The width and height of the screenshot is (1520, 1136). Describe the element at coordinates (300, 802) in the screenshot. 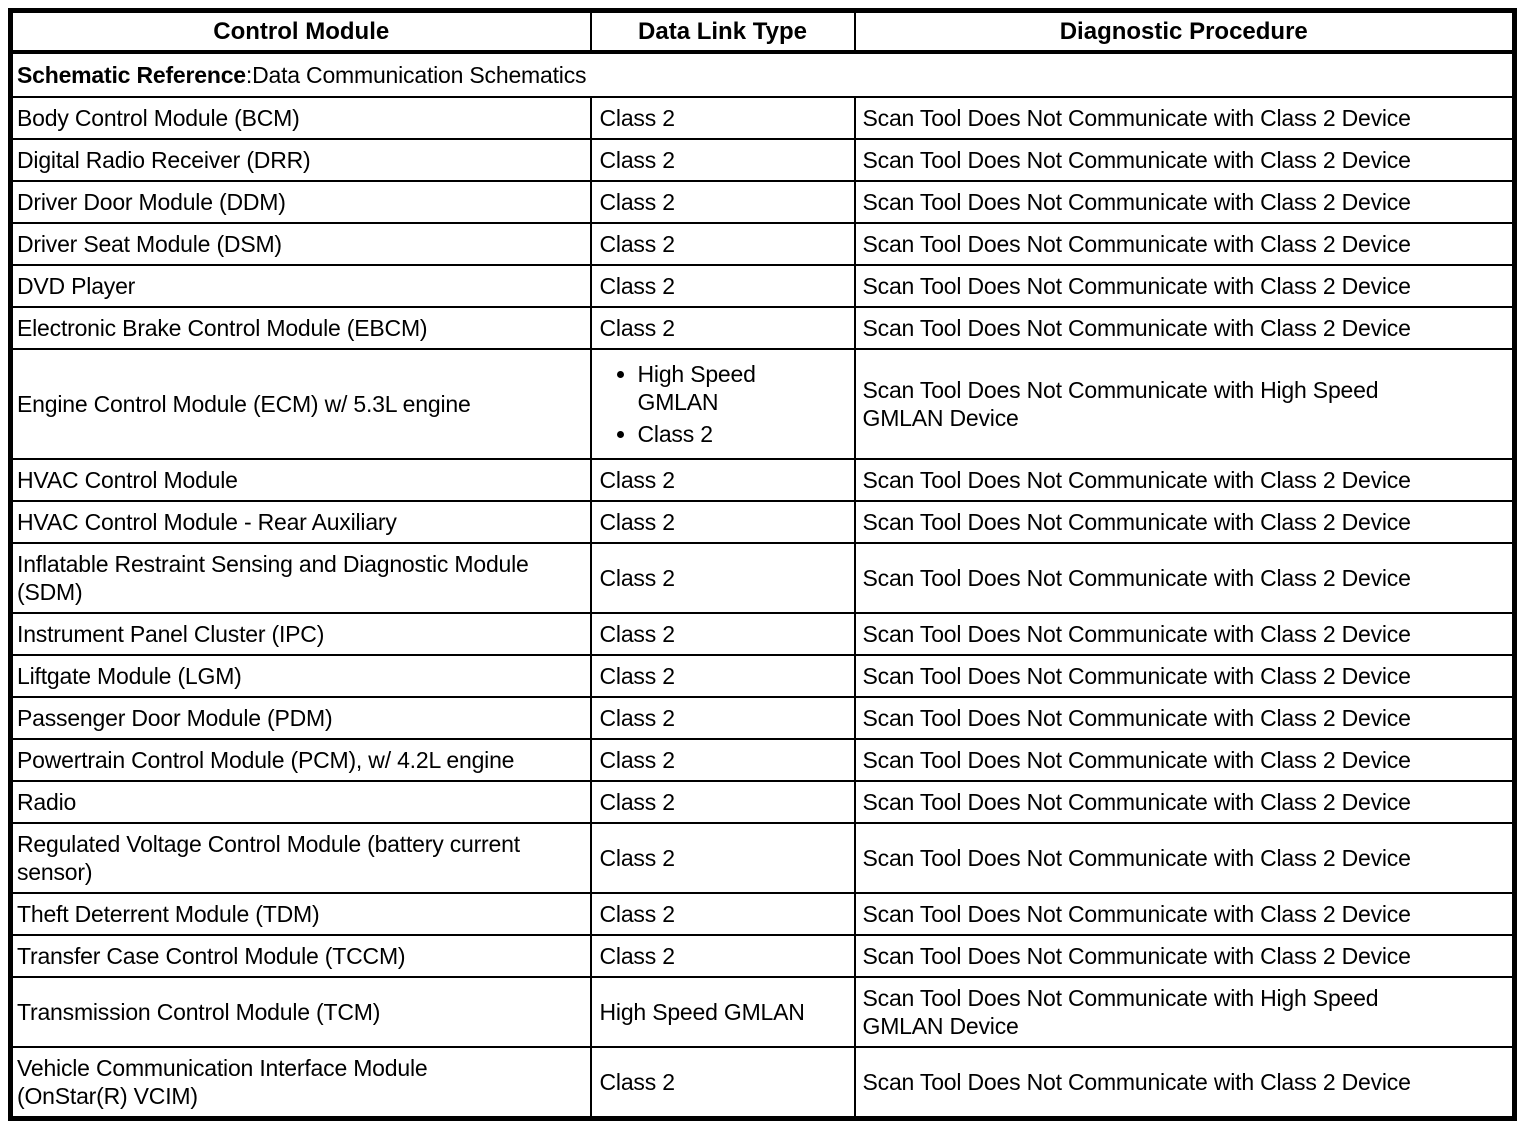

I see `control-module-cell: Radio` at that location.